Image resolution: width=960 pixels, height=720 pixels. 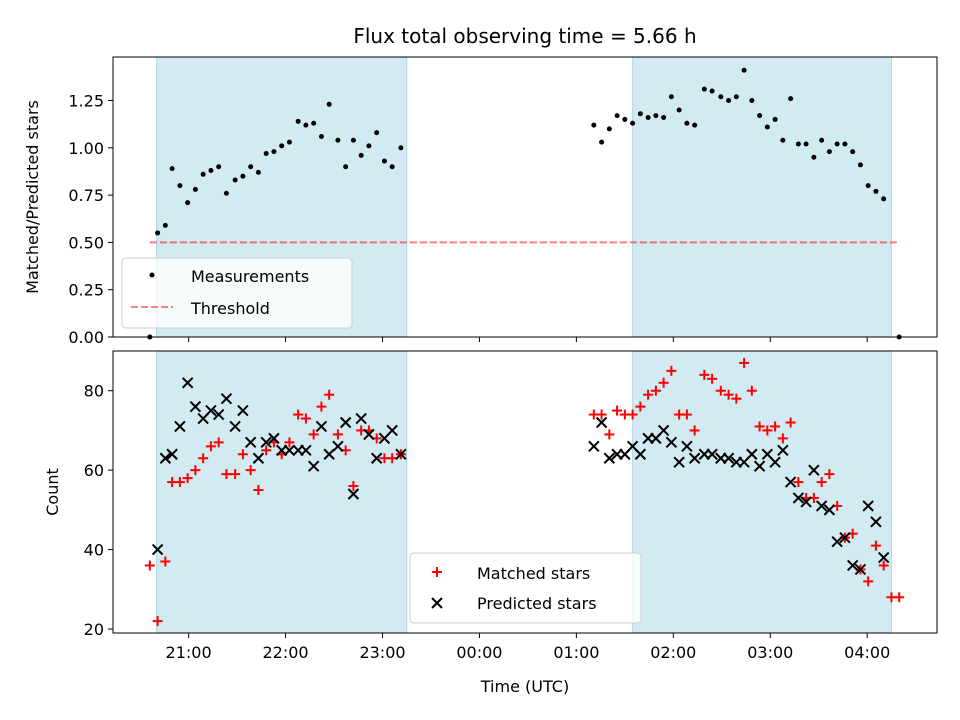 I want to click on chart-title: Flux total observing time = 5.66 h, so click(x=524, y=36).